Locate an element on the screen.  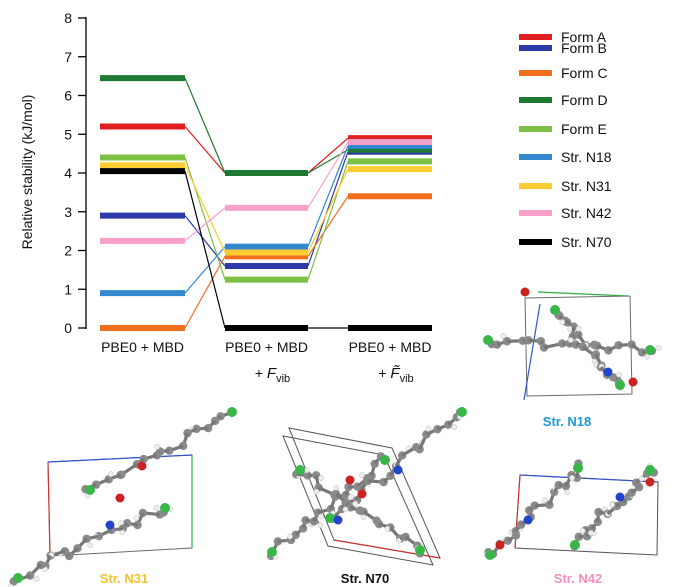
legend-label: Form D is located at coordinates (584, 100).